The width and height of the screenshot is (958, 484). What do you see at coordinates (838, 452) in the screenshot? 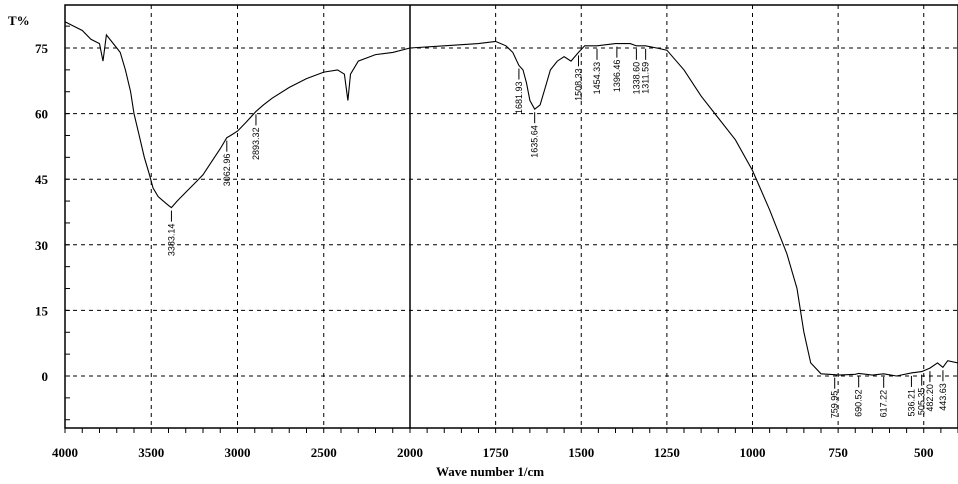
I see `x-tick-label: 750` at bounding box center [838, 452].